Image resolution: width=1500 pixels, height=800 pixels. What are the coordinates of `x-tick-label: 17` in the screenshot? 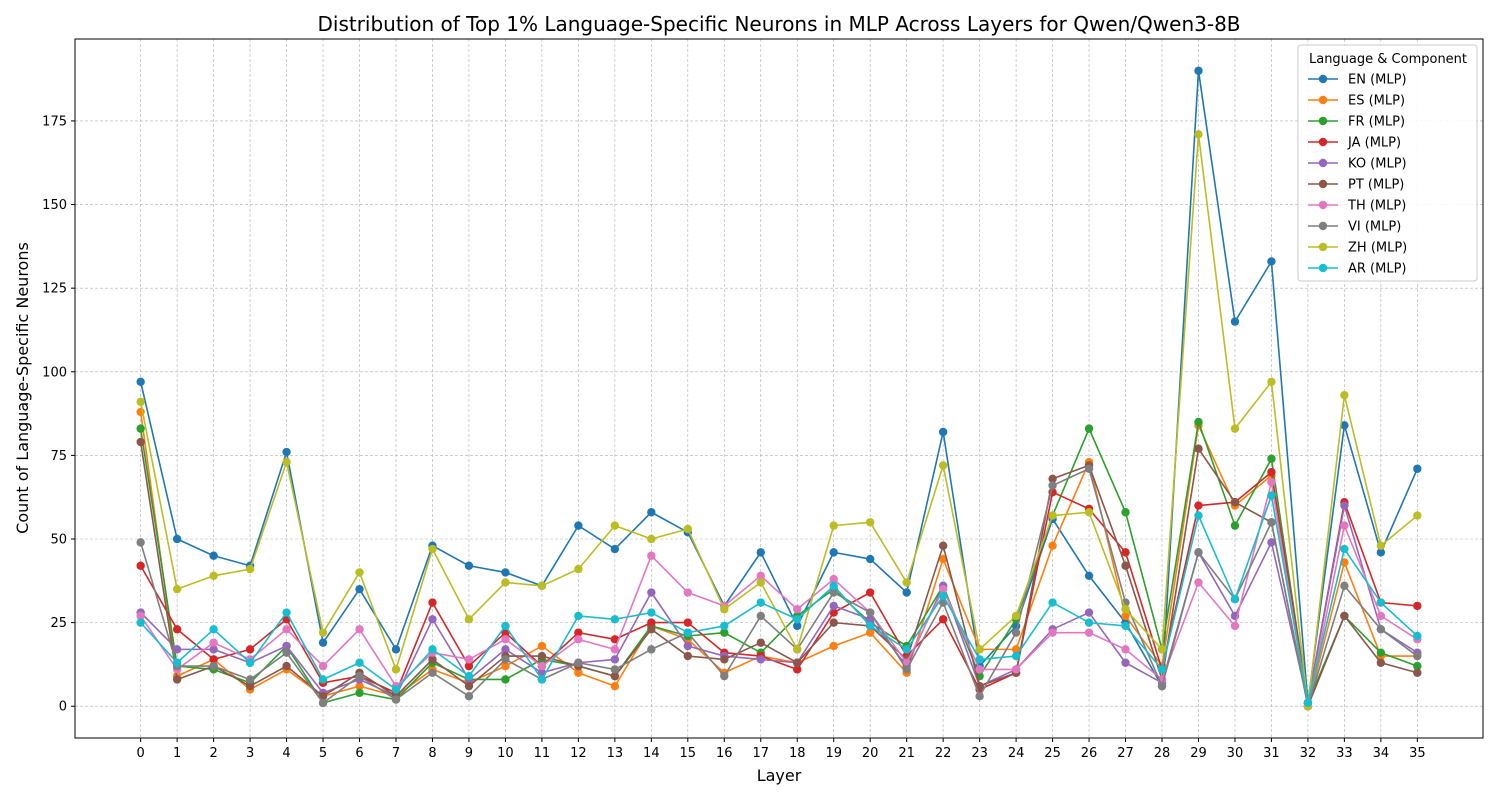 It's located at (760, 753).